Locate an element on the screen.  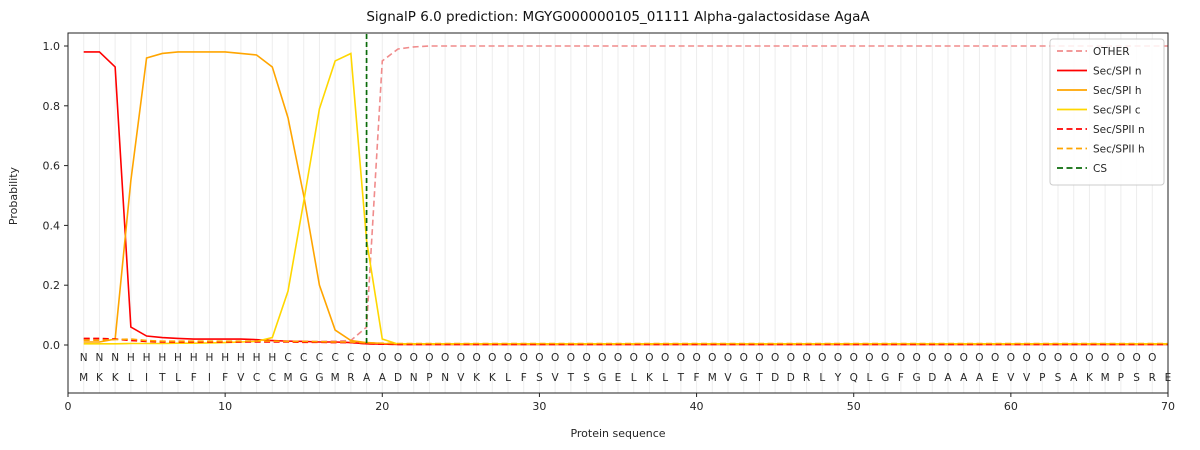
series-line-sec-spii-n is located at coordinates (625, 341).